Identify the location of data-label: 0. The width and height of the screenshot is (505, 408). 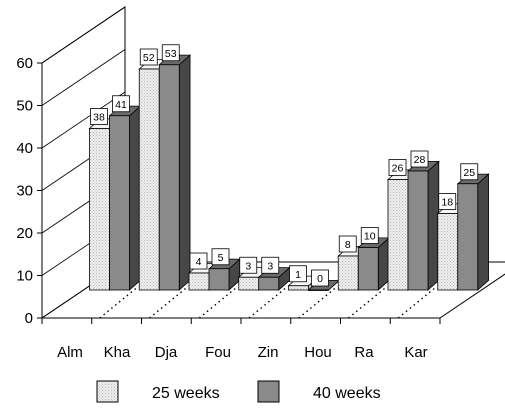
(320, 279).